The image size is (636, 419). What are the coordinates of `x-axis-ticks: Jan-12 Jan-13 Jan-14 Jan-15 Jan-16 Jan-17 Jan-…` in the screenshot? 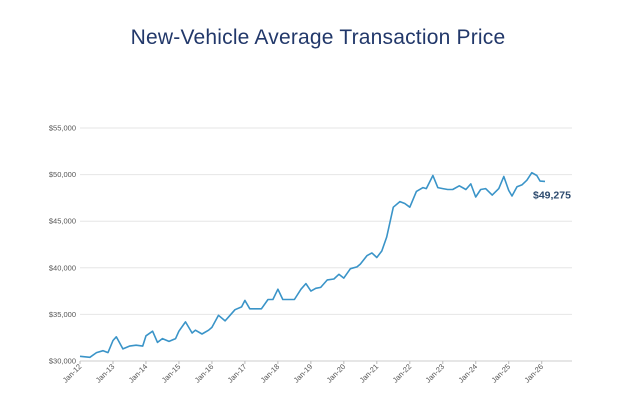 It's located at (303, 373).